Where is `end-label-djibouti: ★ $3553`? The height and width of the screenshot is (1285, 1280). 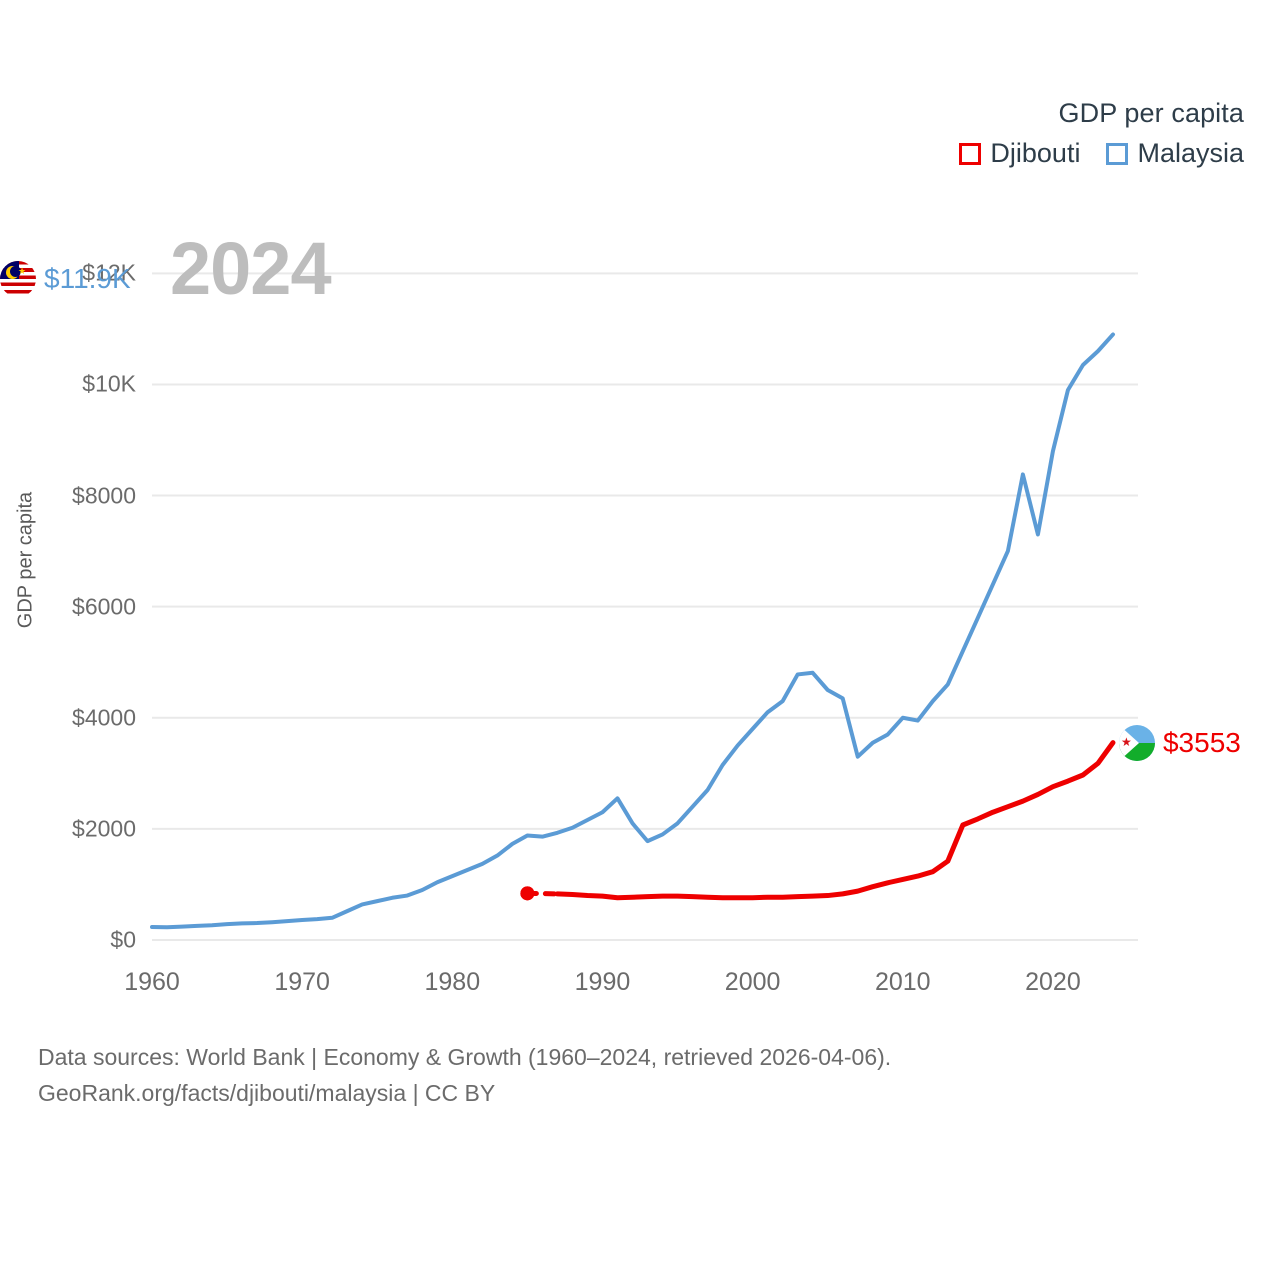
end-label-djibouti: ★ $3553 is located at coordinates (1179, 742).